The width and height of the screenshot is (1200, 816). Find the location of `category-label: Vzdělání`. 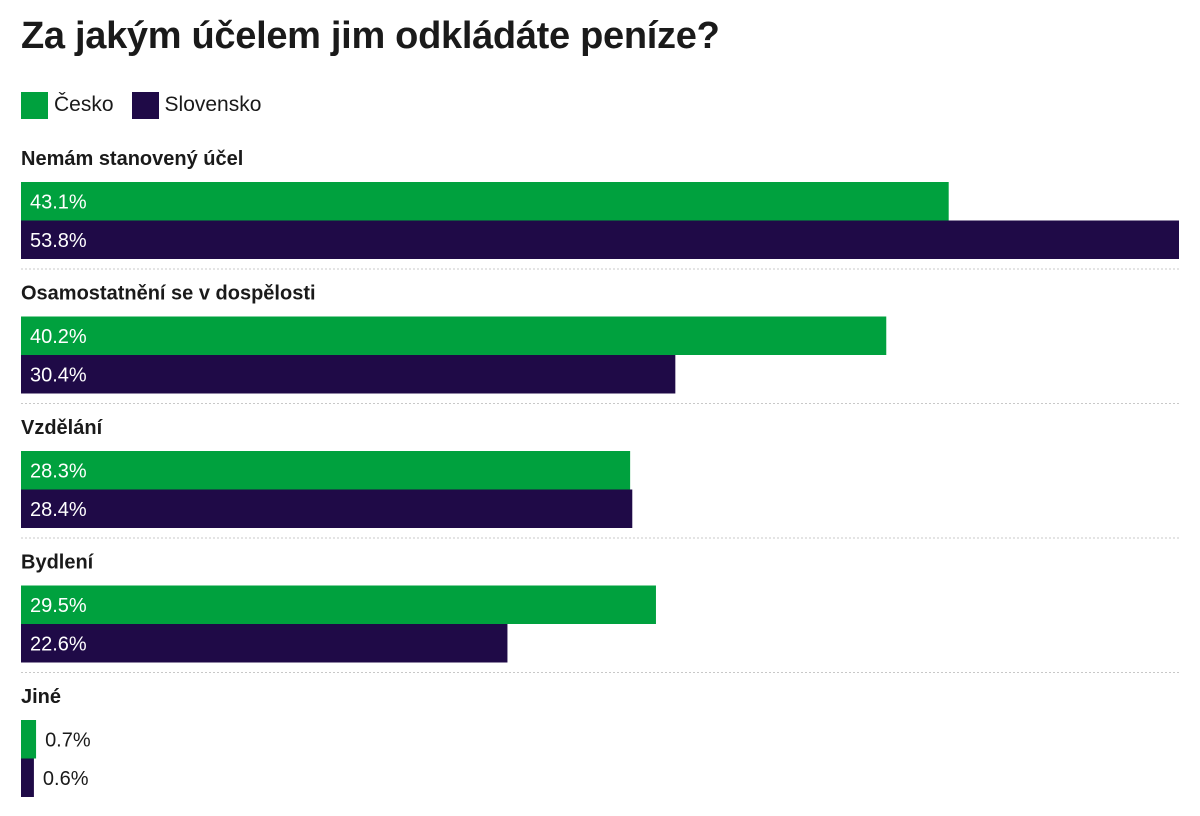

category-label: Vzdělání is located at coordinates (62, 428).